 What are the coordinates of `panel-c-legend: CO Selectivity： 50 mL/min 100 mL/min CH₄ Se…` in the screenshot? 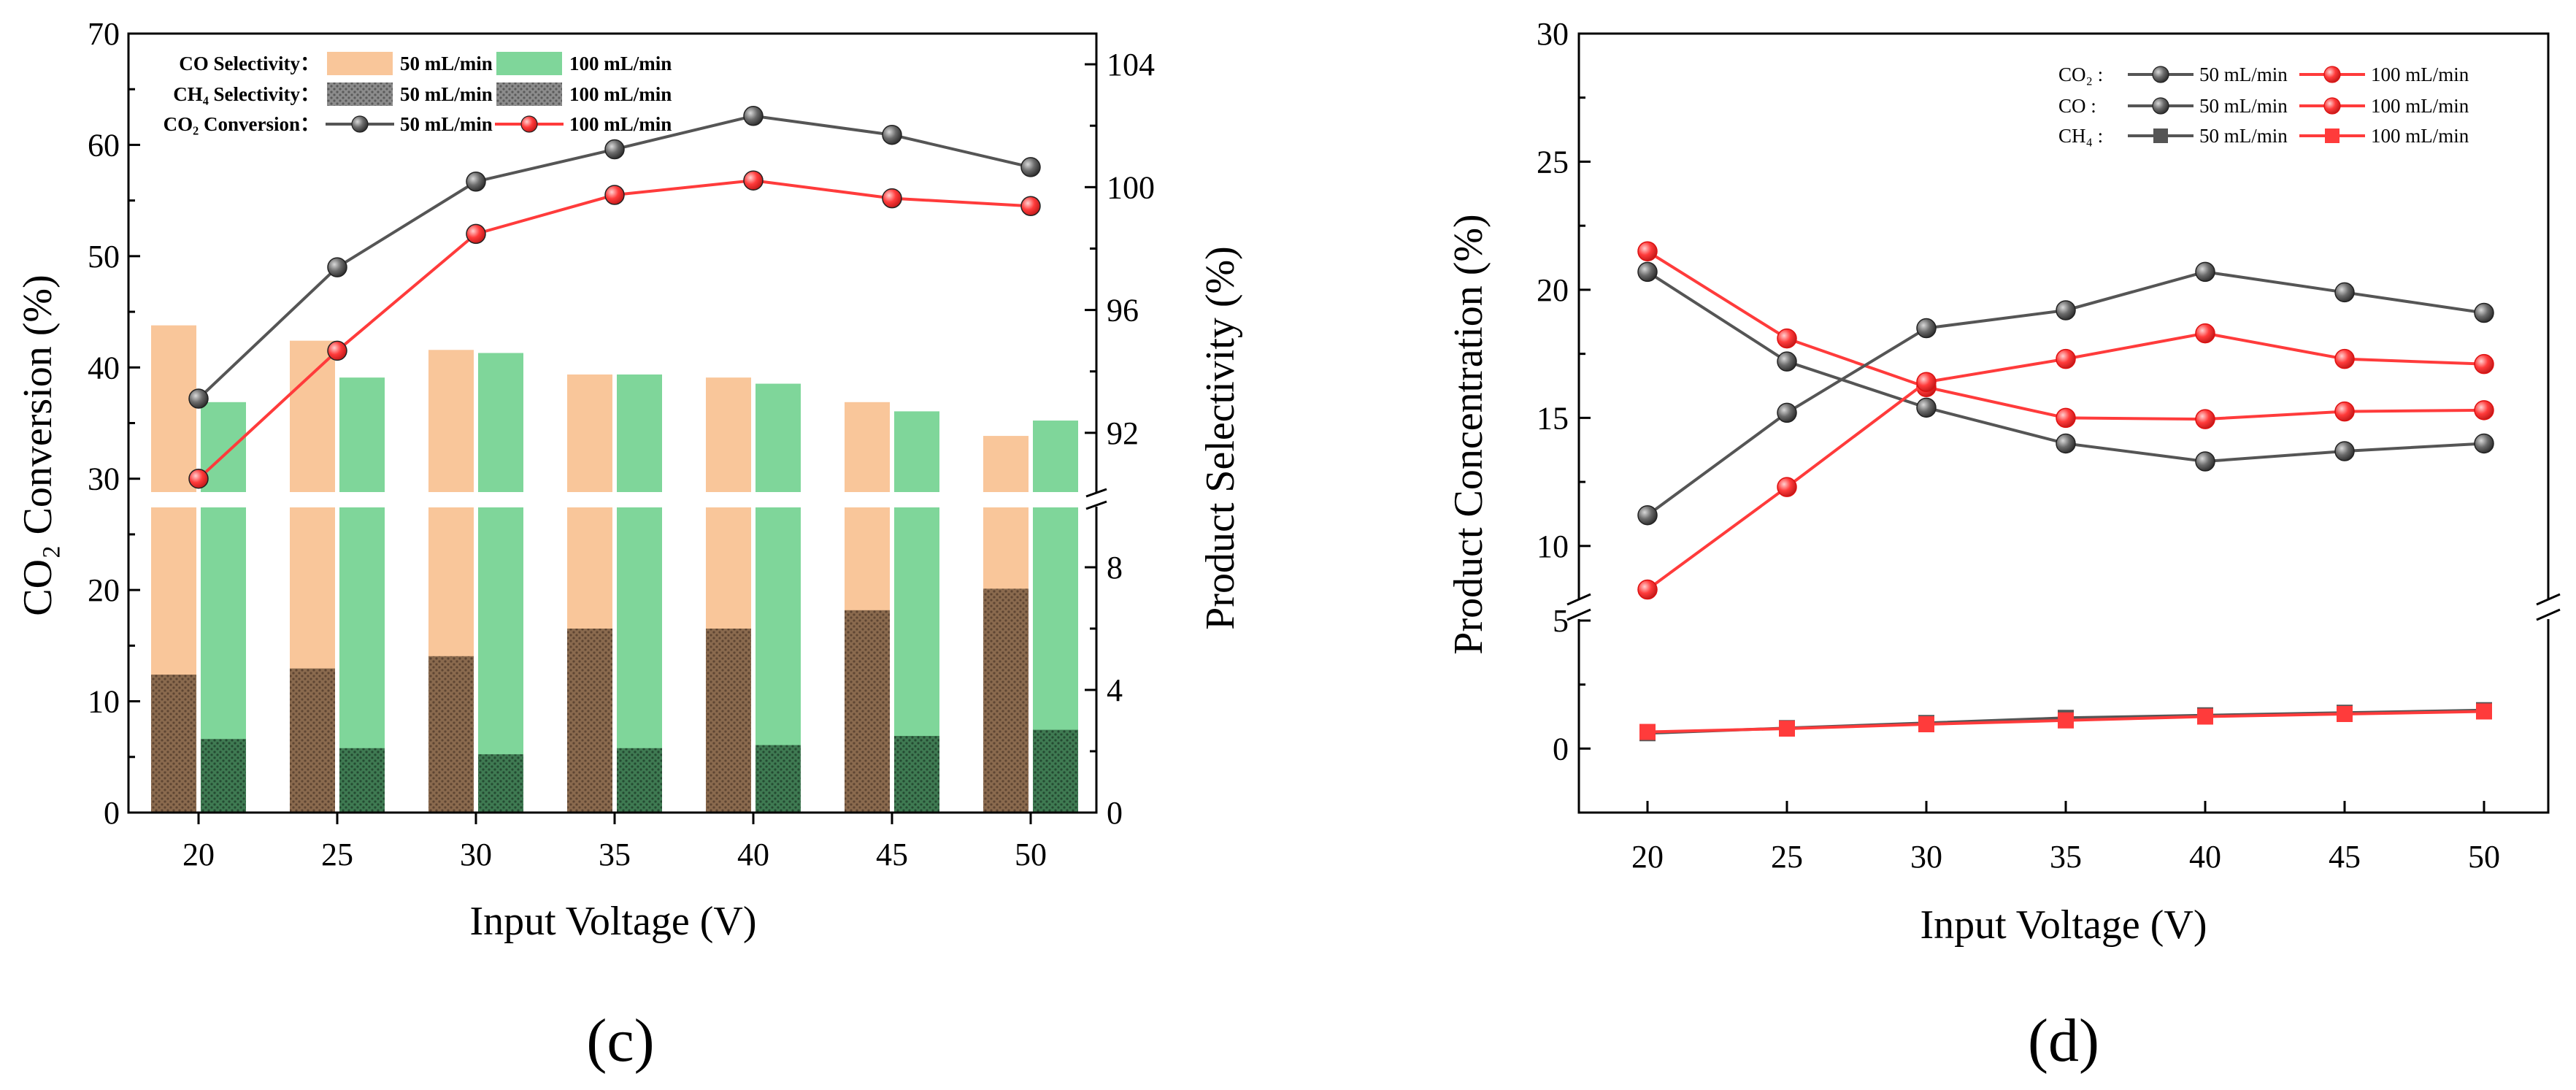 It's located at (418, 93).